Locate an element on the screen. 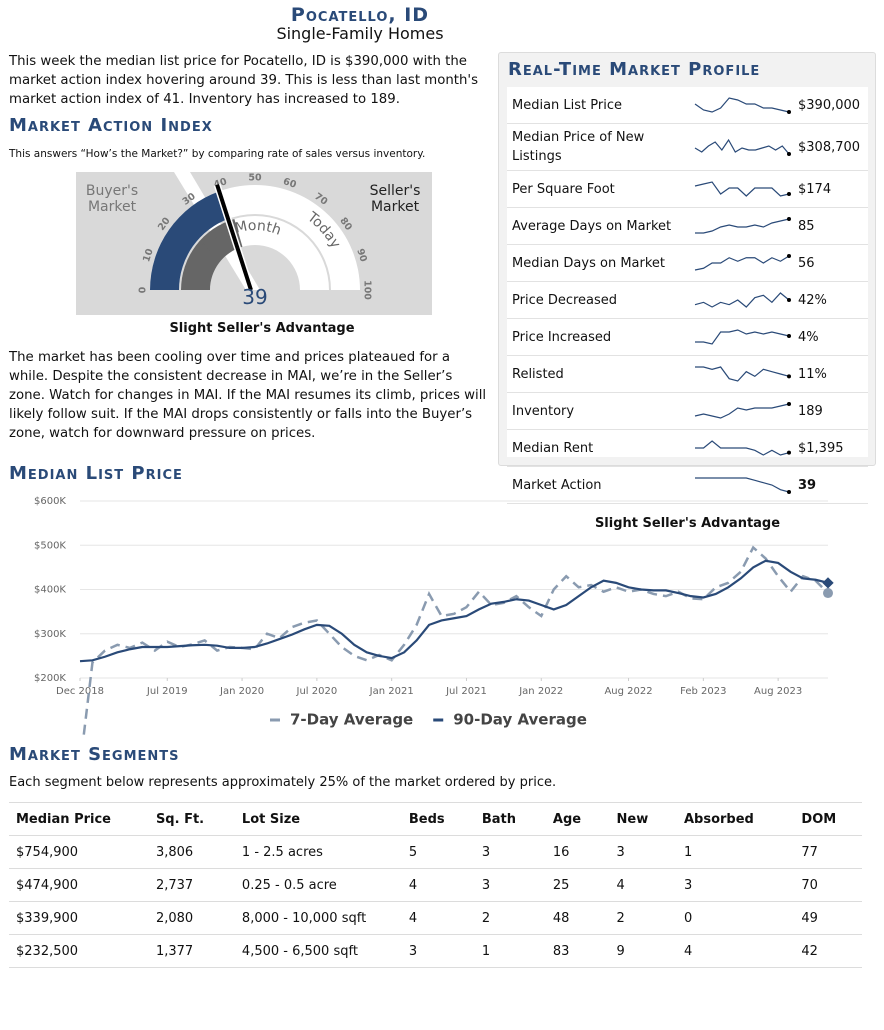  row-value: $1,395 is located at coordinates (830, 448).